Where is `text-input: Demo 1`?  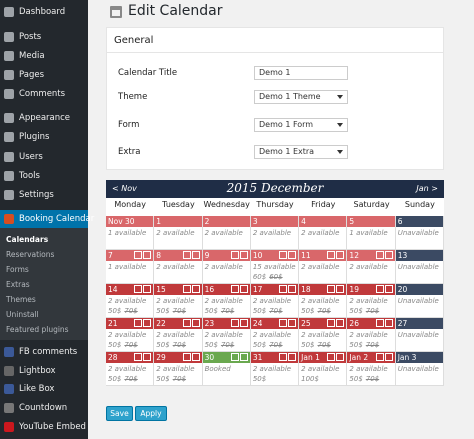 text-input: Demo 1 is located at coordinates (301, 73).